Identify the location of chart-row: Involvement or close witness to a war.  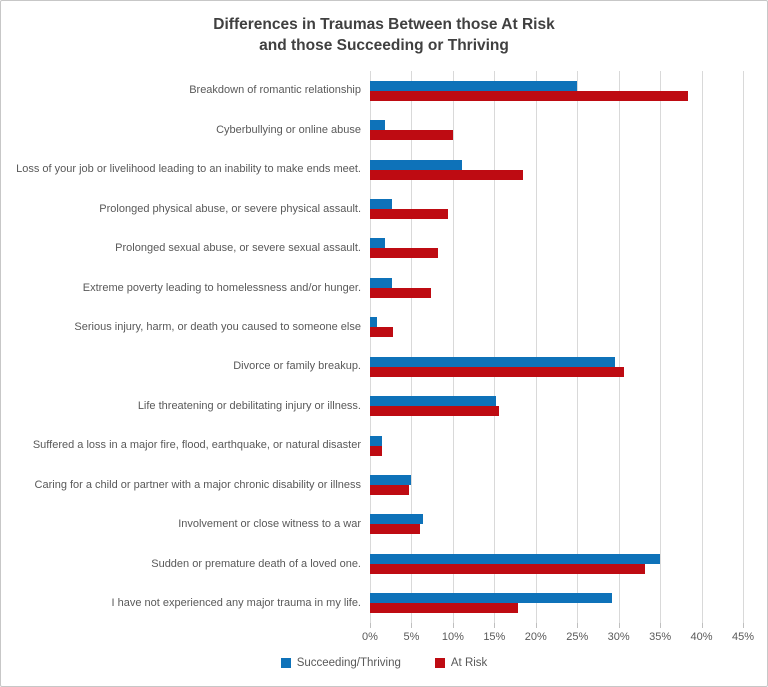
(384, 524).